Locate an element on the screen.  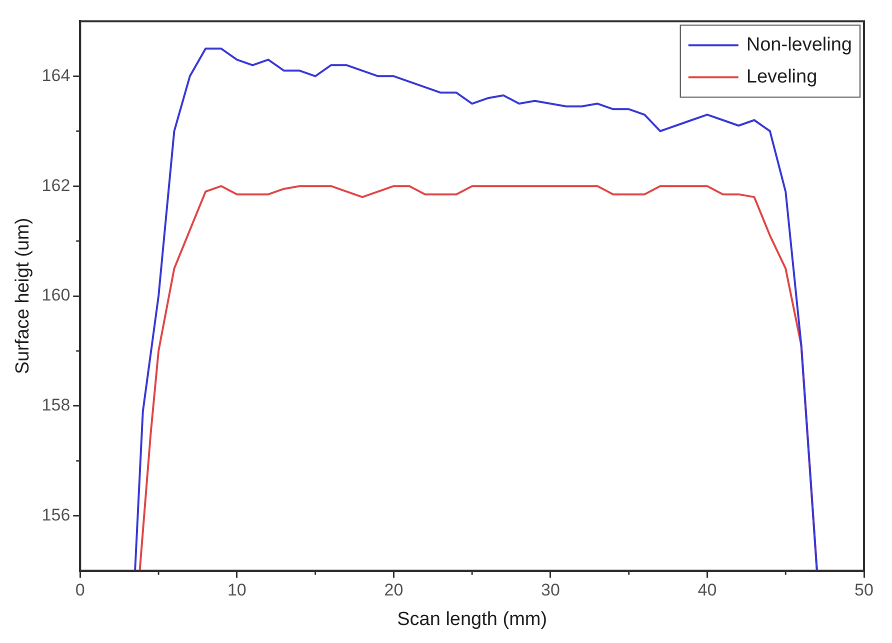
x-tick-label: 30 is located at coordinates (550, 590).